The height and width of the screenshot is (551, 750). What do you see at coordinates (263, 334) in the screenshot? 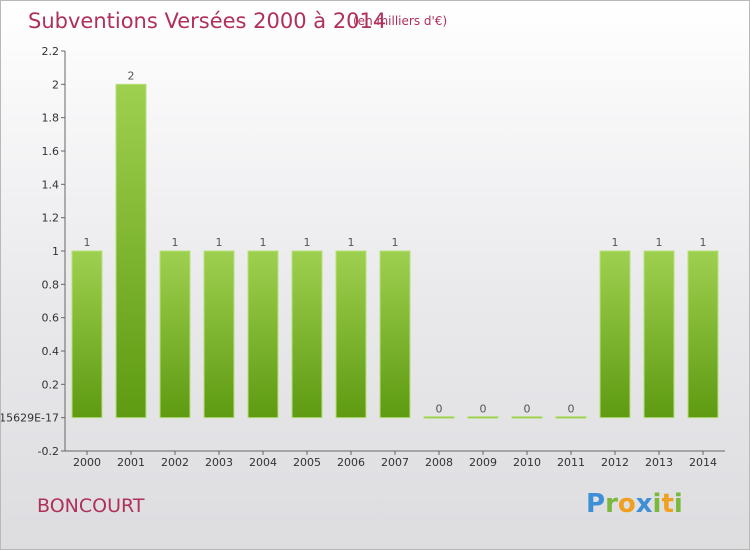
I see `bar-2004` at bounding box center [263, 334].